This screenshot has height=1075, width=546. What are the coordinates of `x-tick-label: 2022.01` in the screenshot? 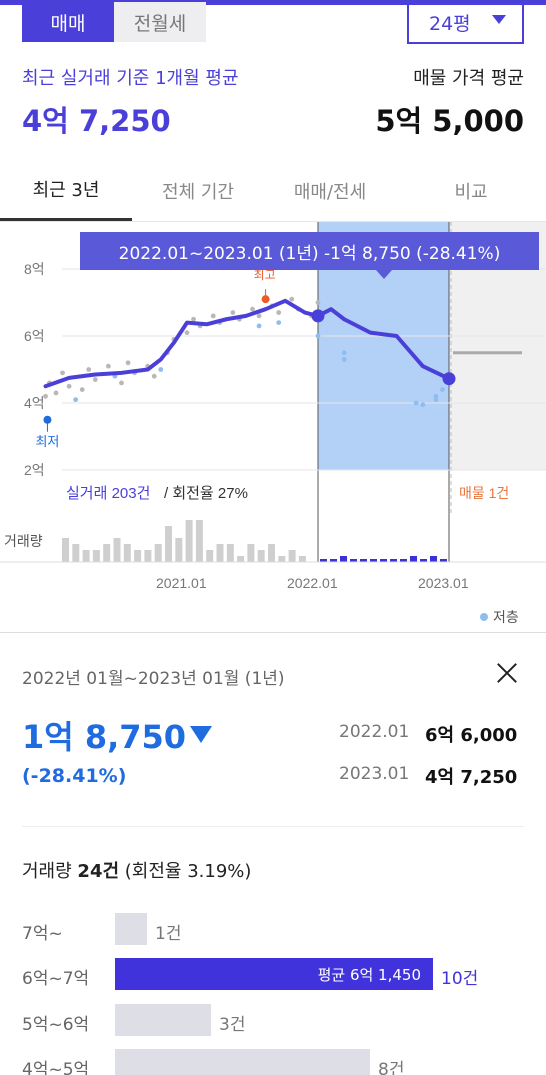 It's located at (312, 583).